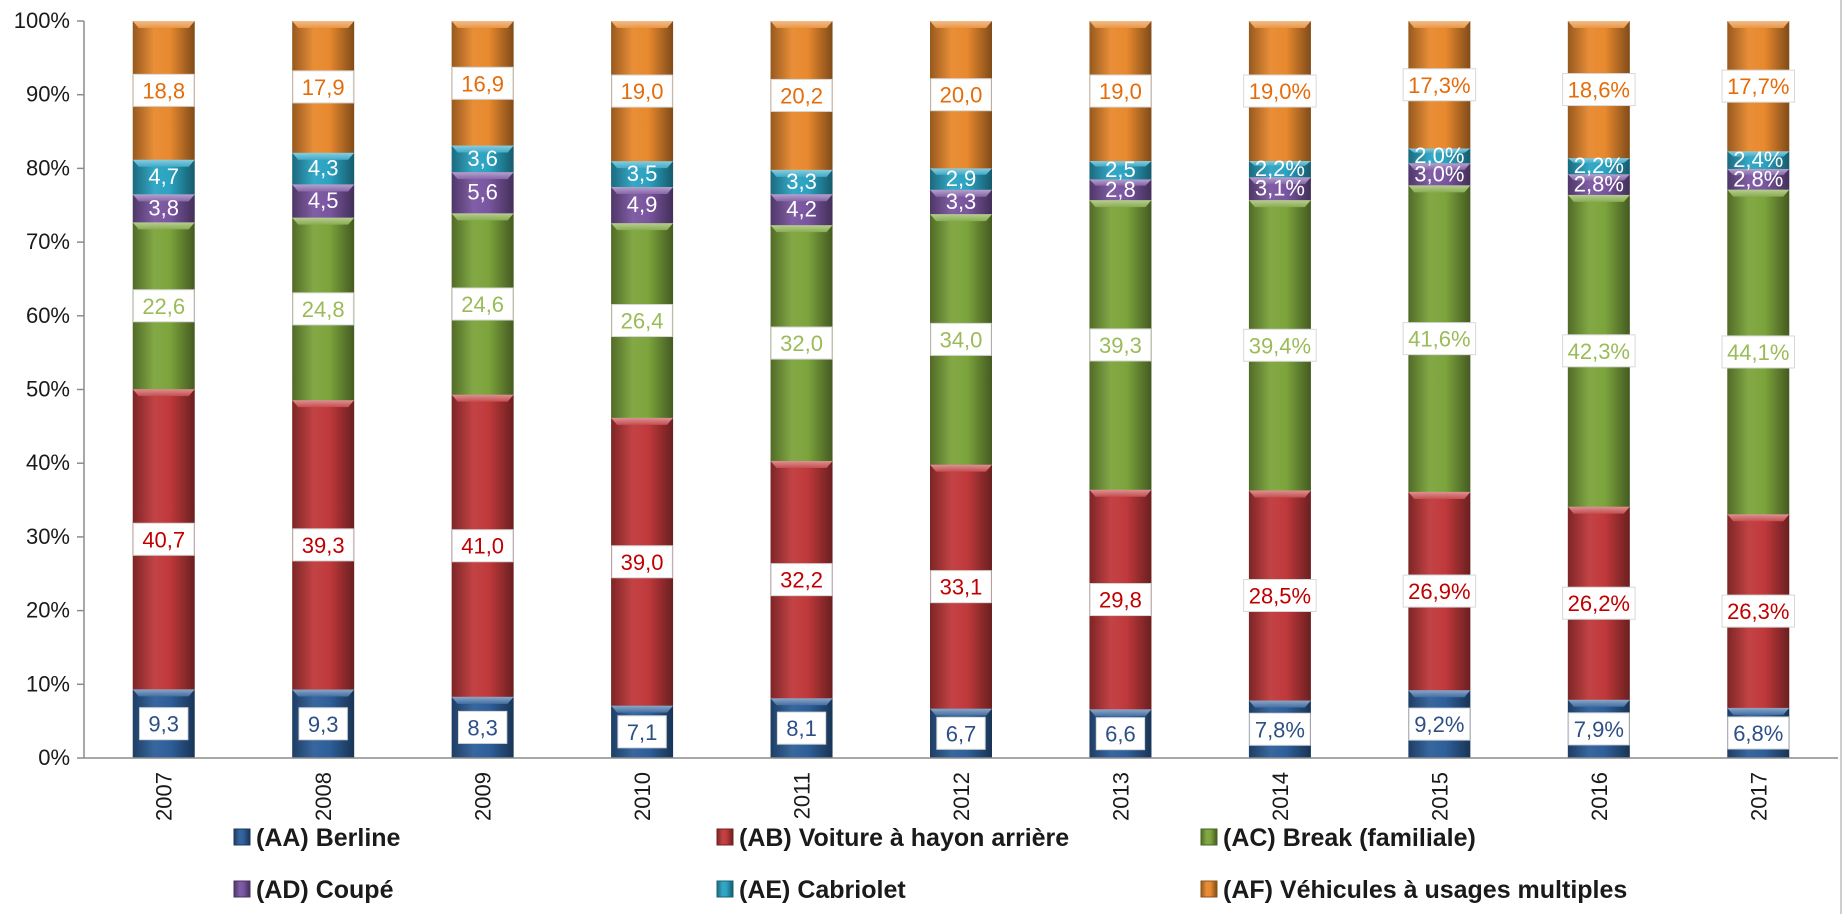  Describe the element at coordinates (1439, 173) in the screenshot. I see `data-label: 3,0%` at that location.